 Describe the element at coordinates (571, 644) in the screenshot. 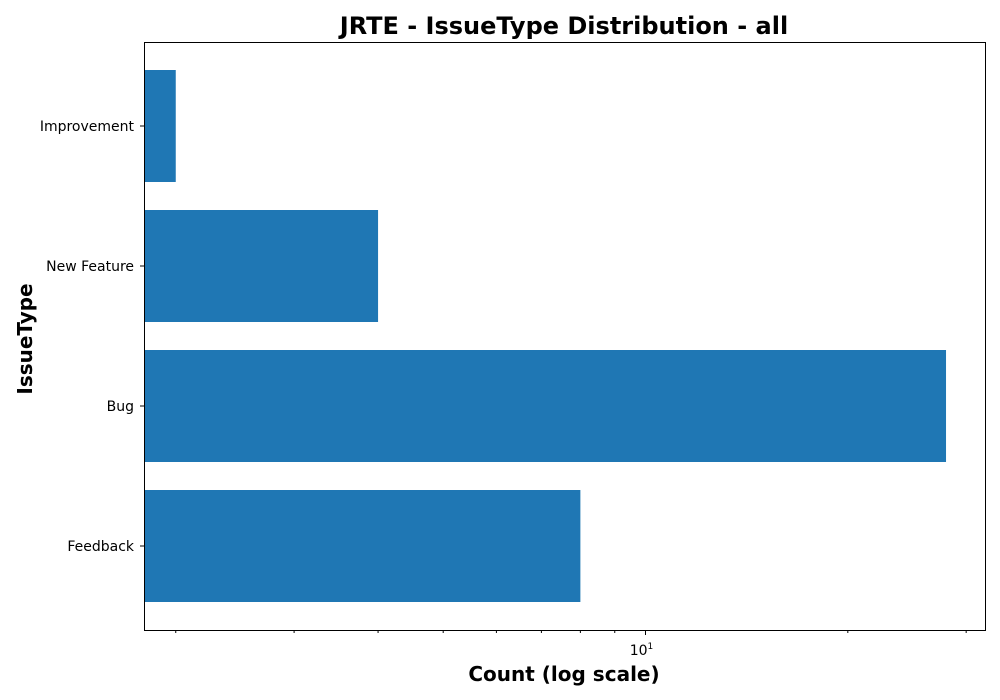

I see `x-axis-ticks: 101` at that location.